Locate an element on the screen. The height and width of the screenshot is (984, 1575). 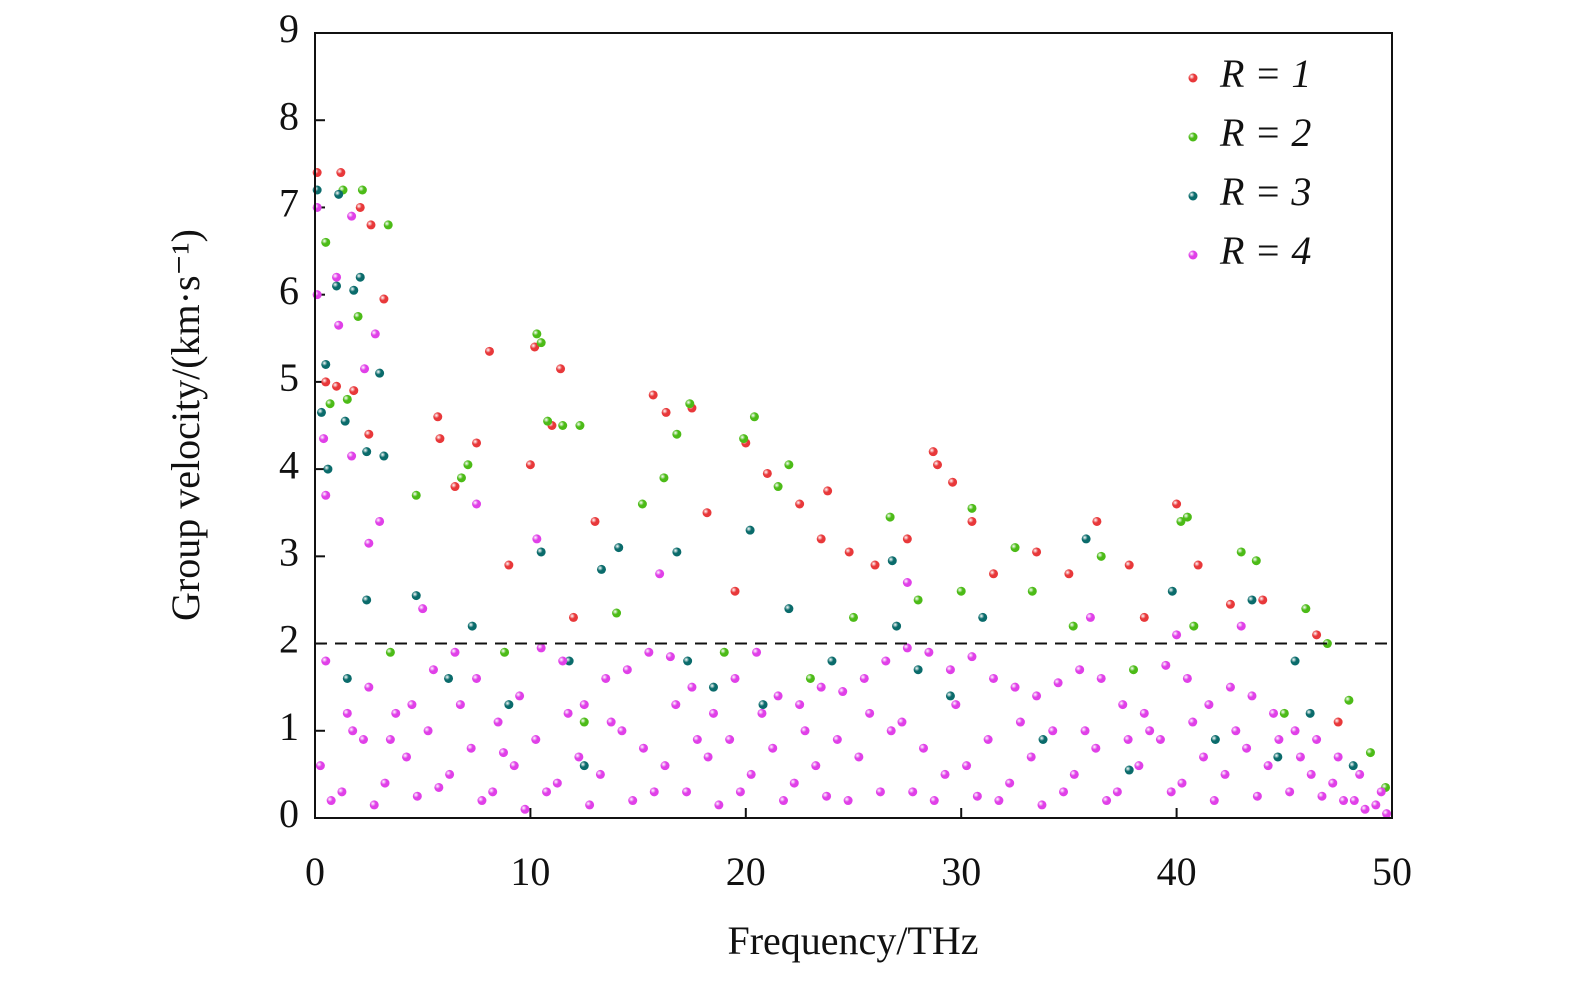
y-tick-label: 3 is located at coordinates (289, 552).